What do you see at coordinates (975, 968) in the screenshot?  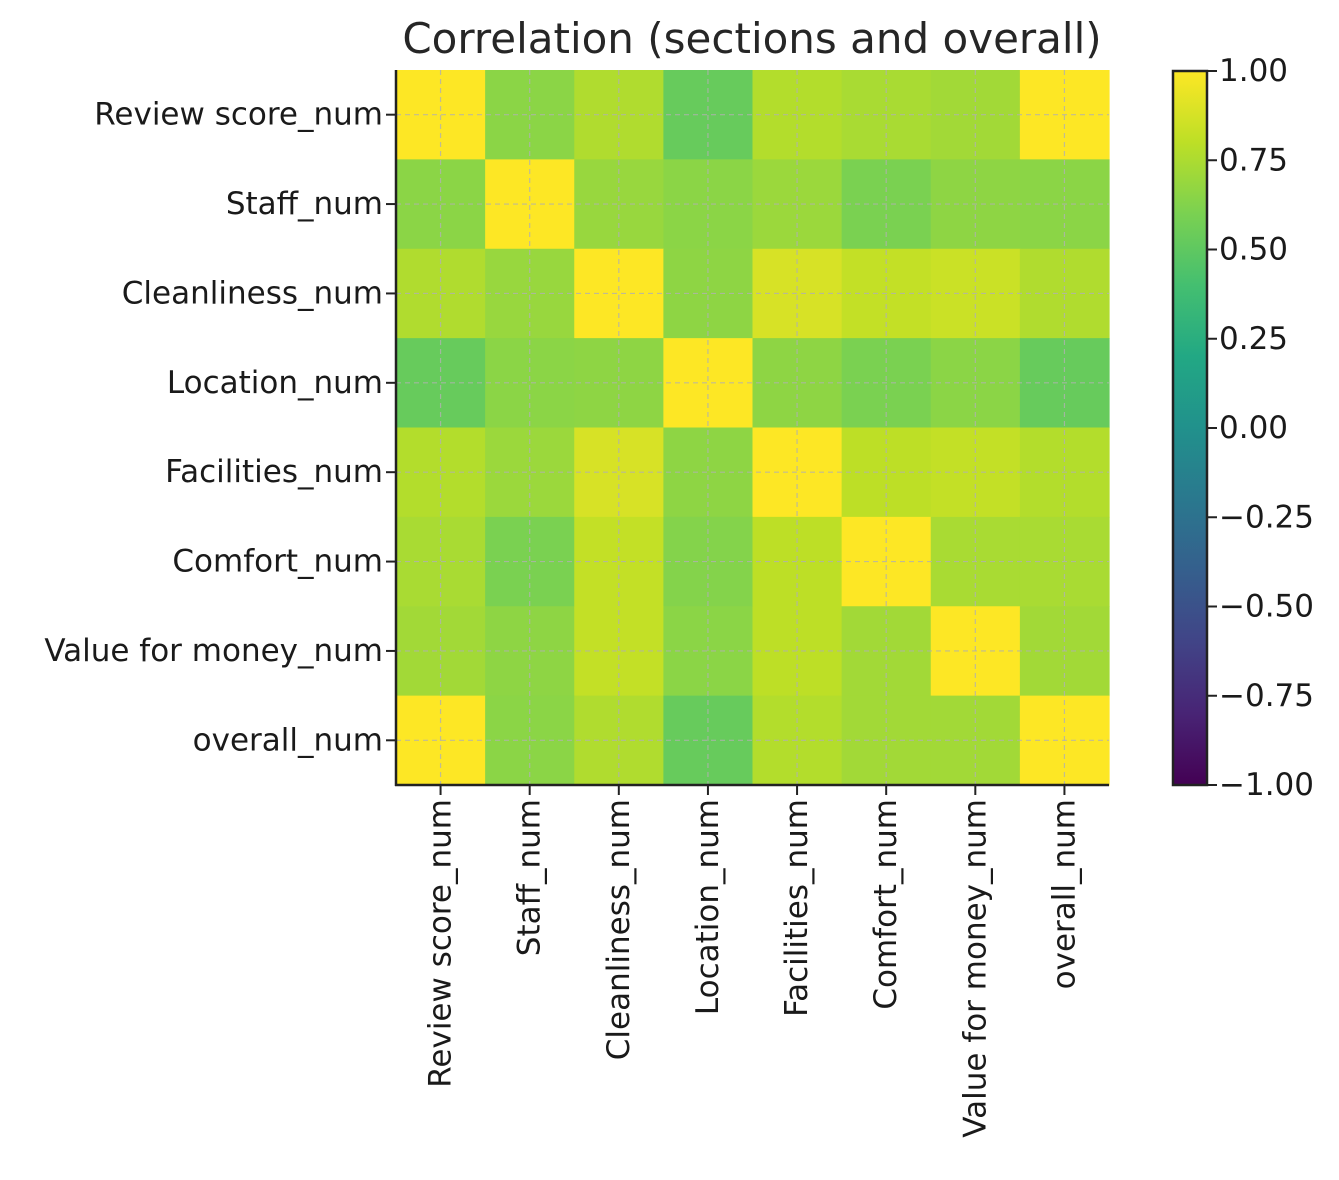 I see `x-tick-label-value-for-money-num: Value for money_num` at bounding box center [975, 968].